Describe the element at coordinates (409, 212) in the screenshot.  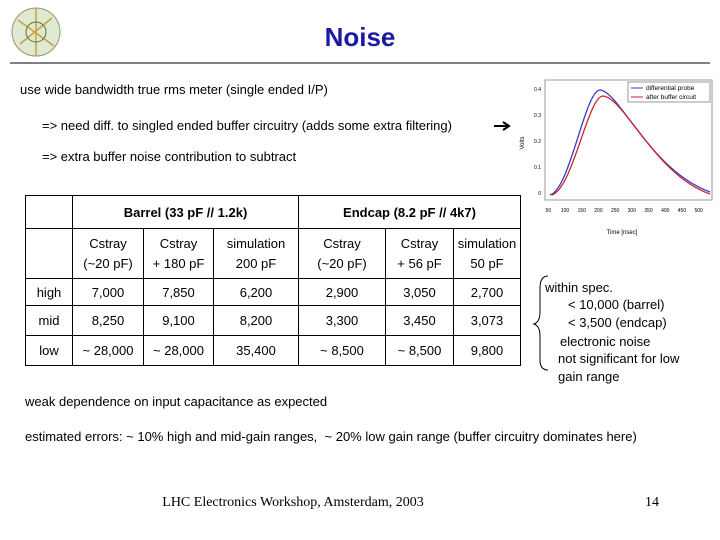
I see `group-header: Endcap (8.2 pF // 4k7)` at that location.